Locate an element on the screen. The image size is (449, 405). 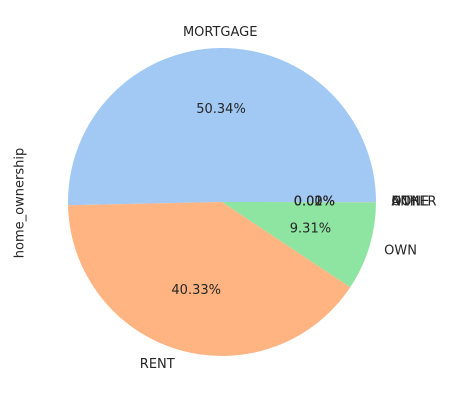
slice-label-other: OTHER is located at coordinates (413, 202).